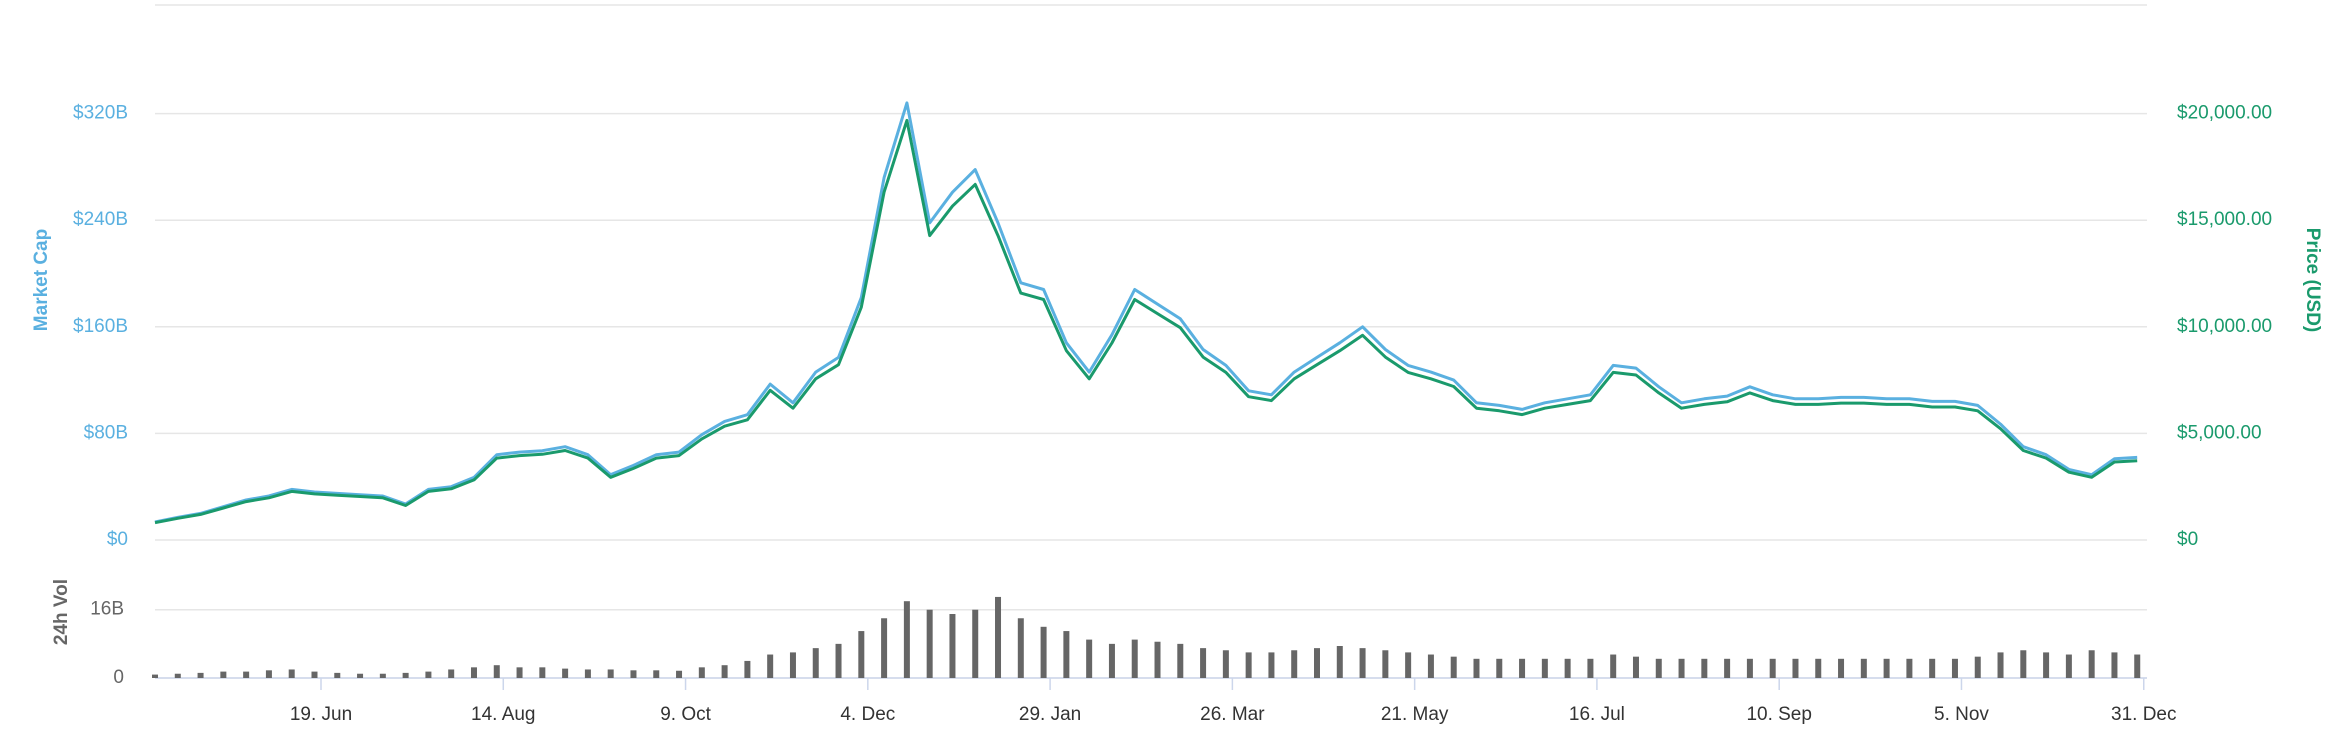 Image resolution: width=2338 pixels, height=754 pixels. I want to click on x-tick-label: 21. May, so click(1415, 714).